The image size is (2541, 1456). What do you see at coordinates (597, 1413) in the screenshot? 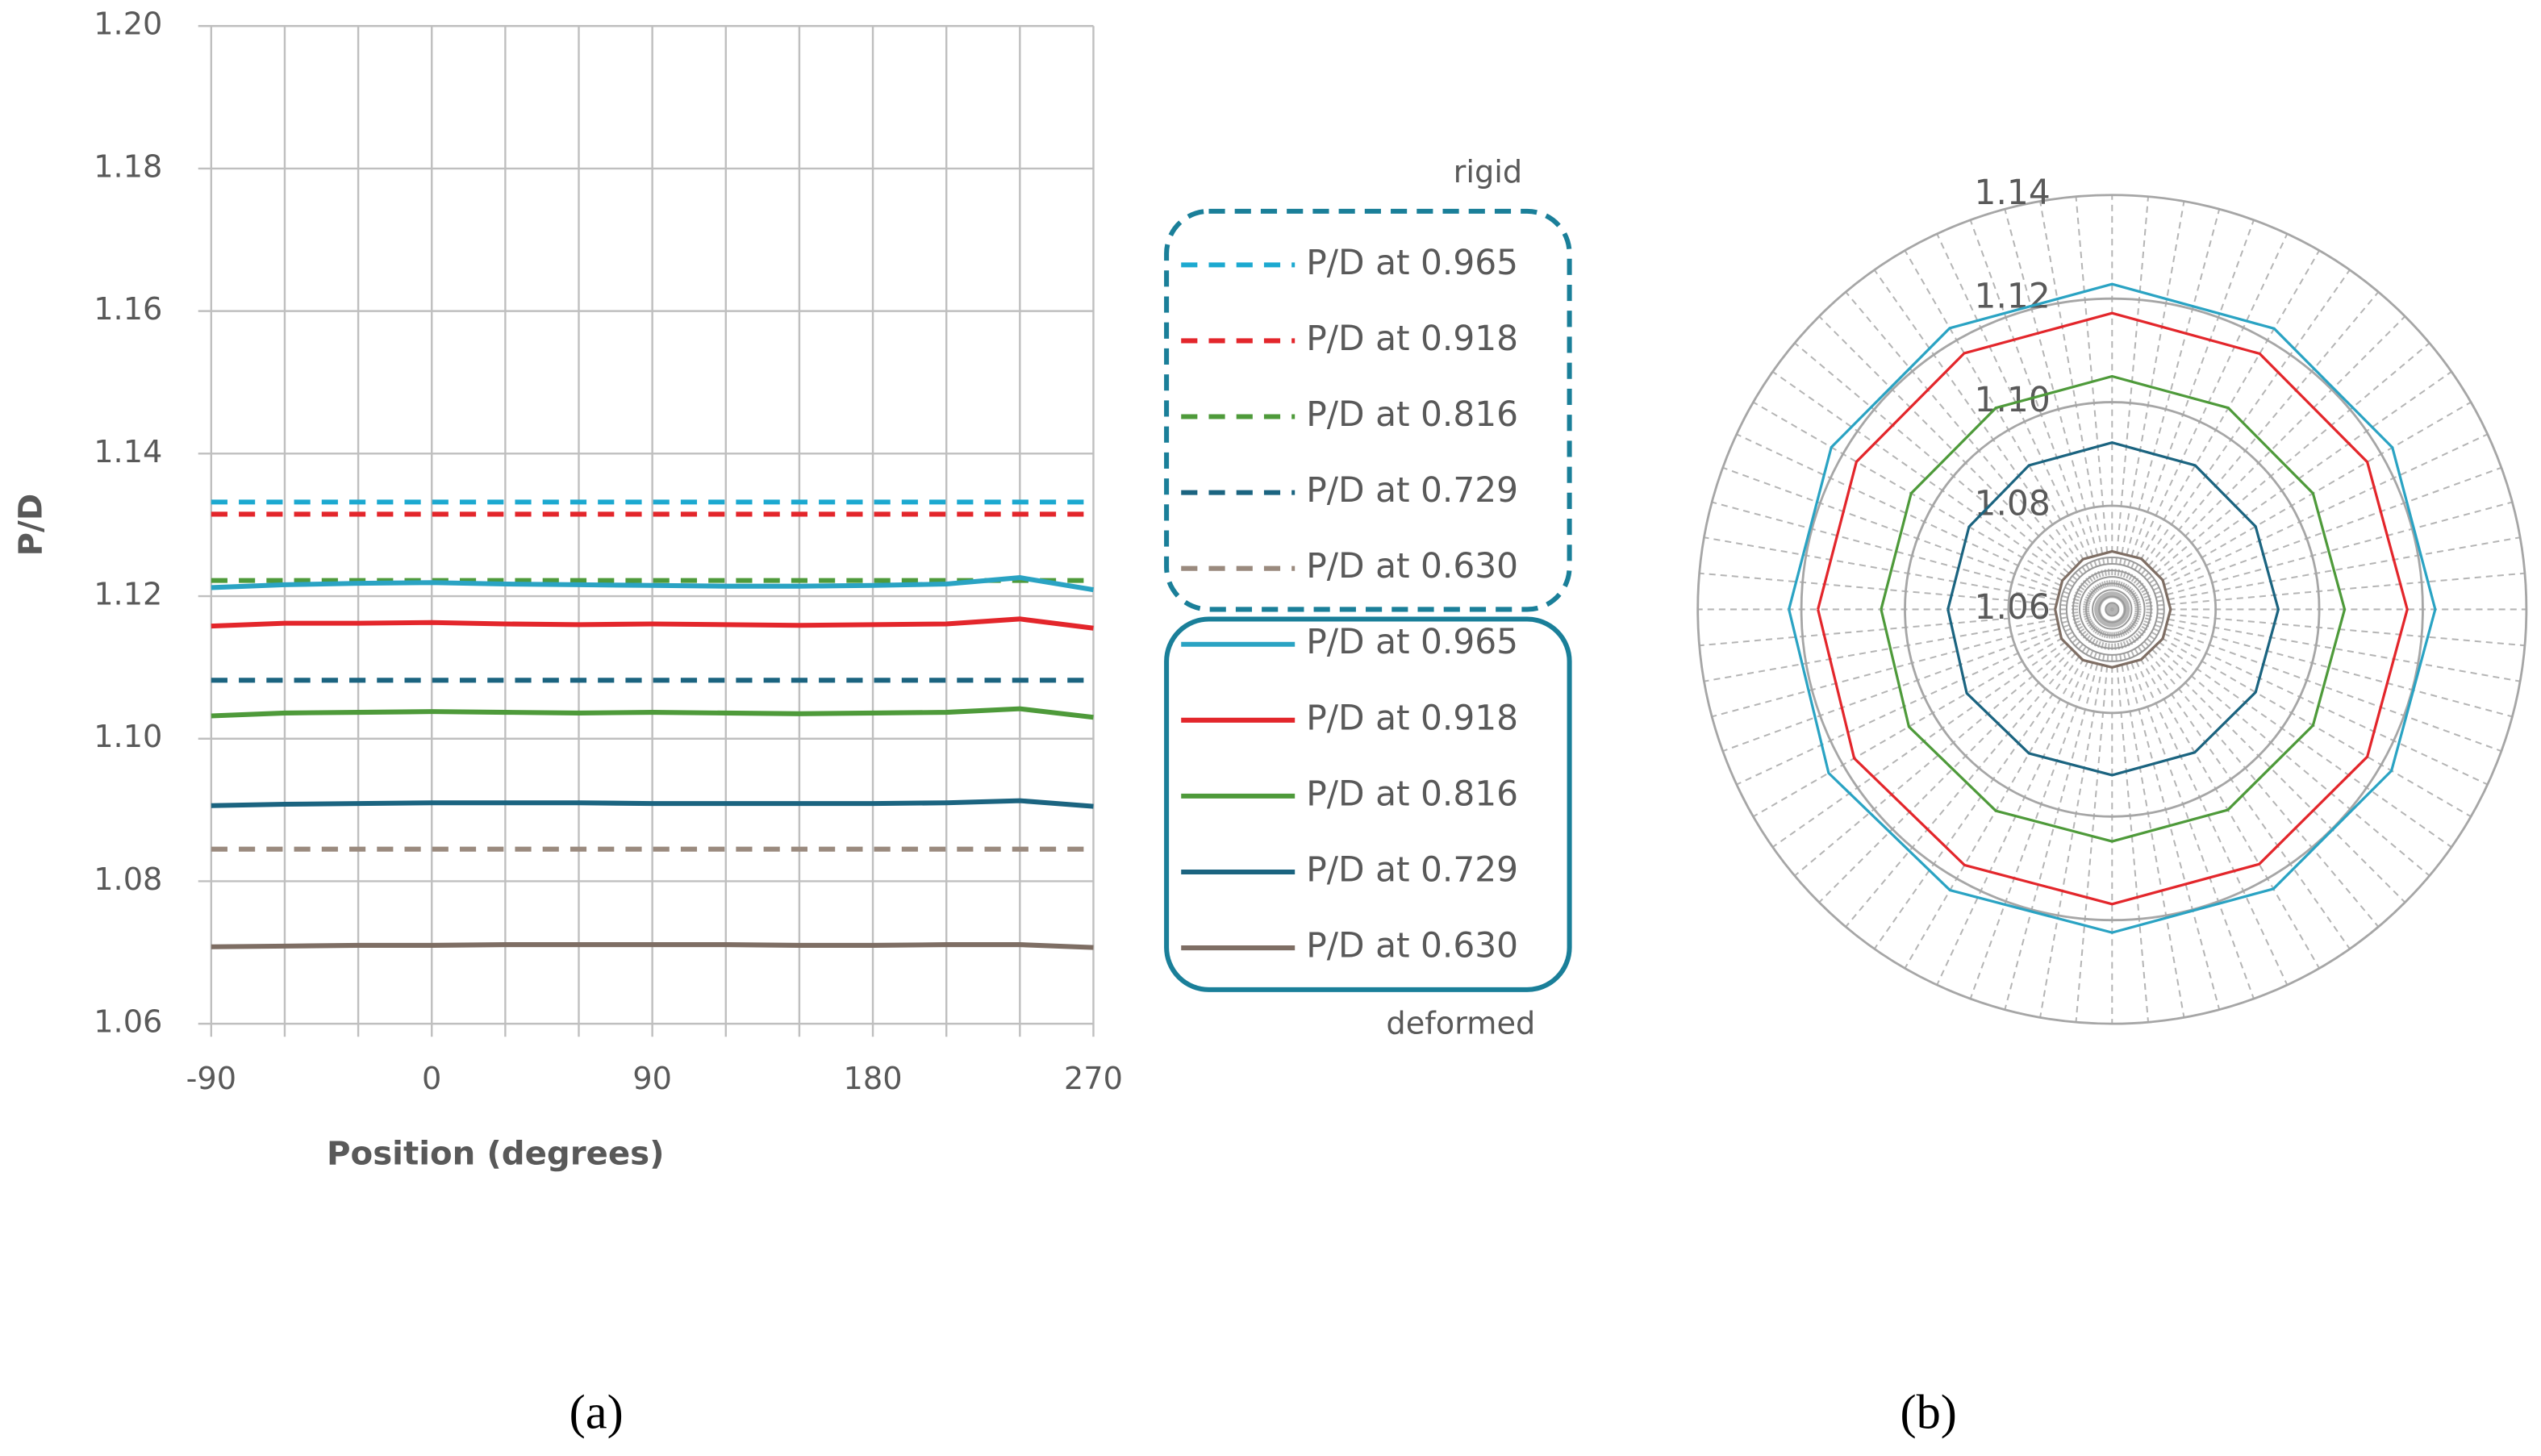
I see `caption: (a)` at bounding box center [597, 1413].